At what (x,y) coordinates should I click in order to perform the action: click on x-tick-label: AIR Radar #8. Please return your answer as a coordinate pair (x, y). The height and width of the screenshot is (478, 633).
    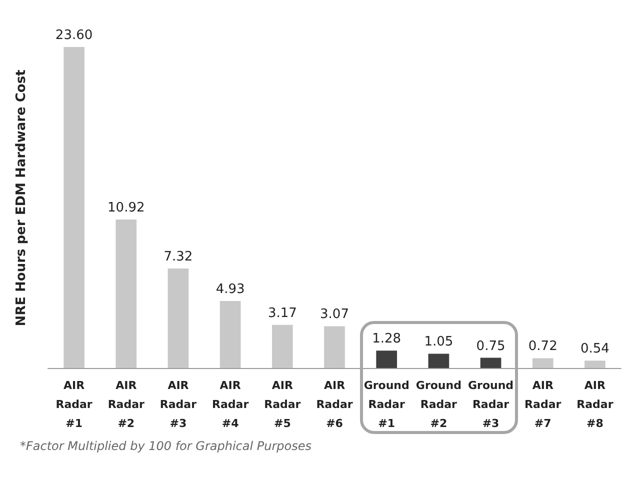
    Looking at the image, I should click on (595, 404).